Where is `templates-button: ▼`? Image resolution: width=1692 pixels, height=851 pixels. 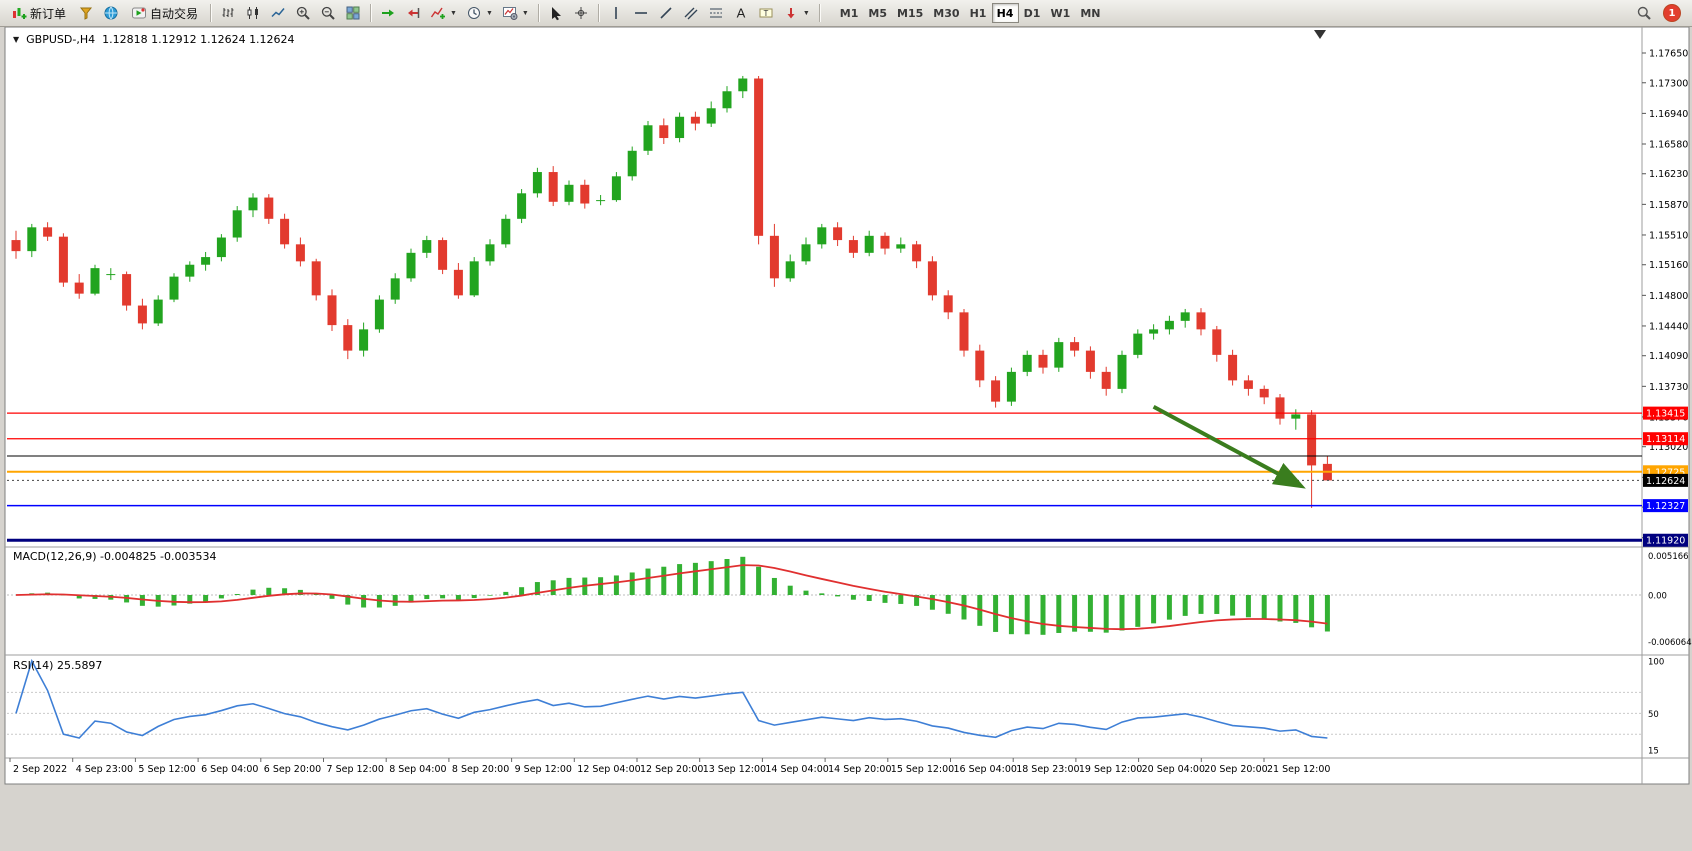 templates-button: ▼ is located at coordinates (515, 13).